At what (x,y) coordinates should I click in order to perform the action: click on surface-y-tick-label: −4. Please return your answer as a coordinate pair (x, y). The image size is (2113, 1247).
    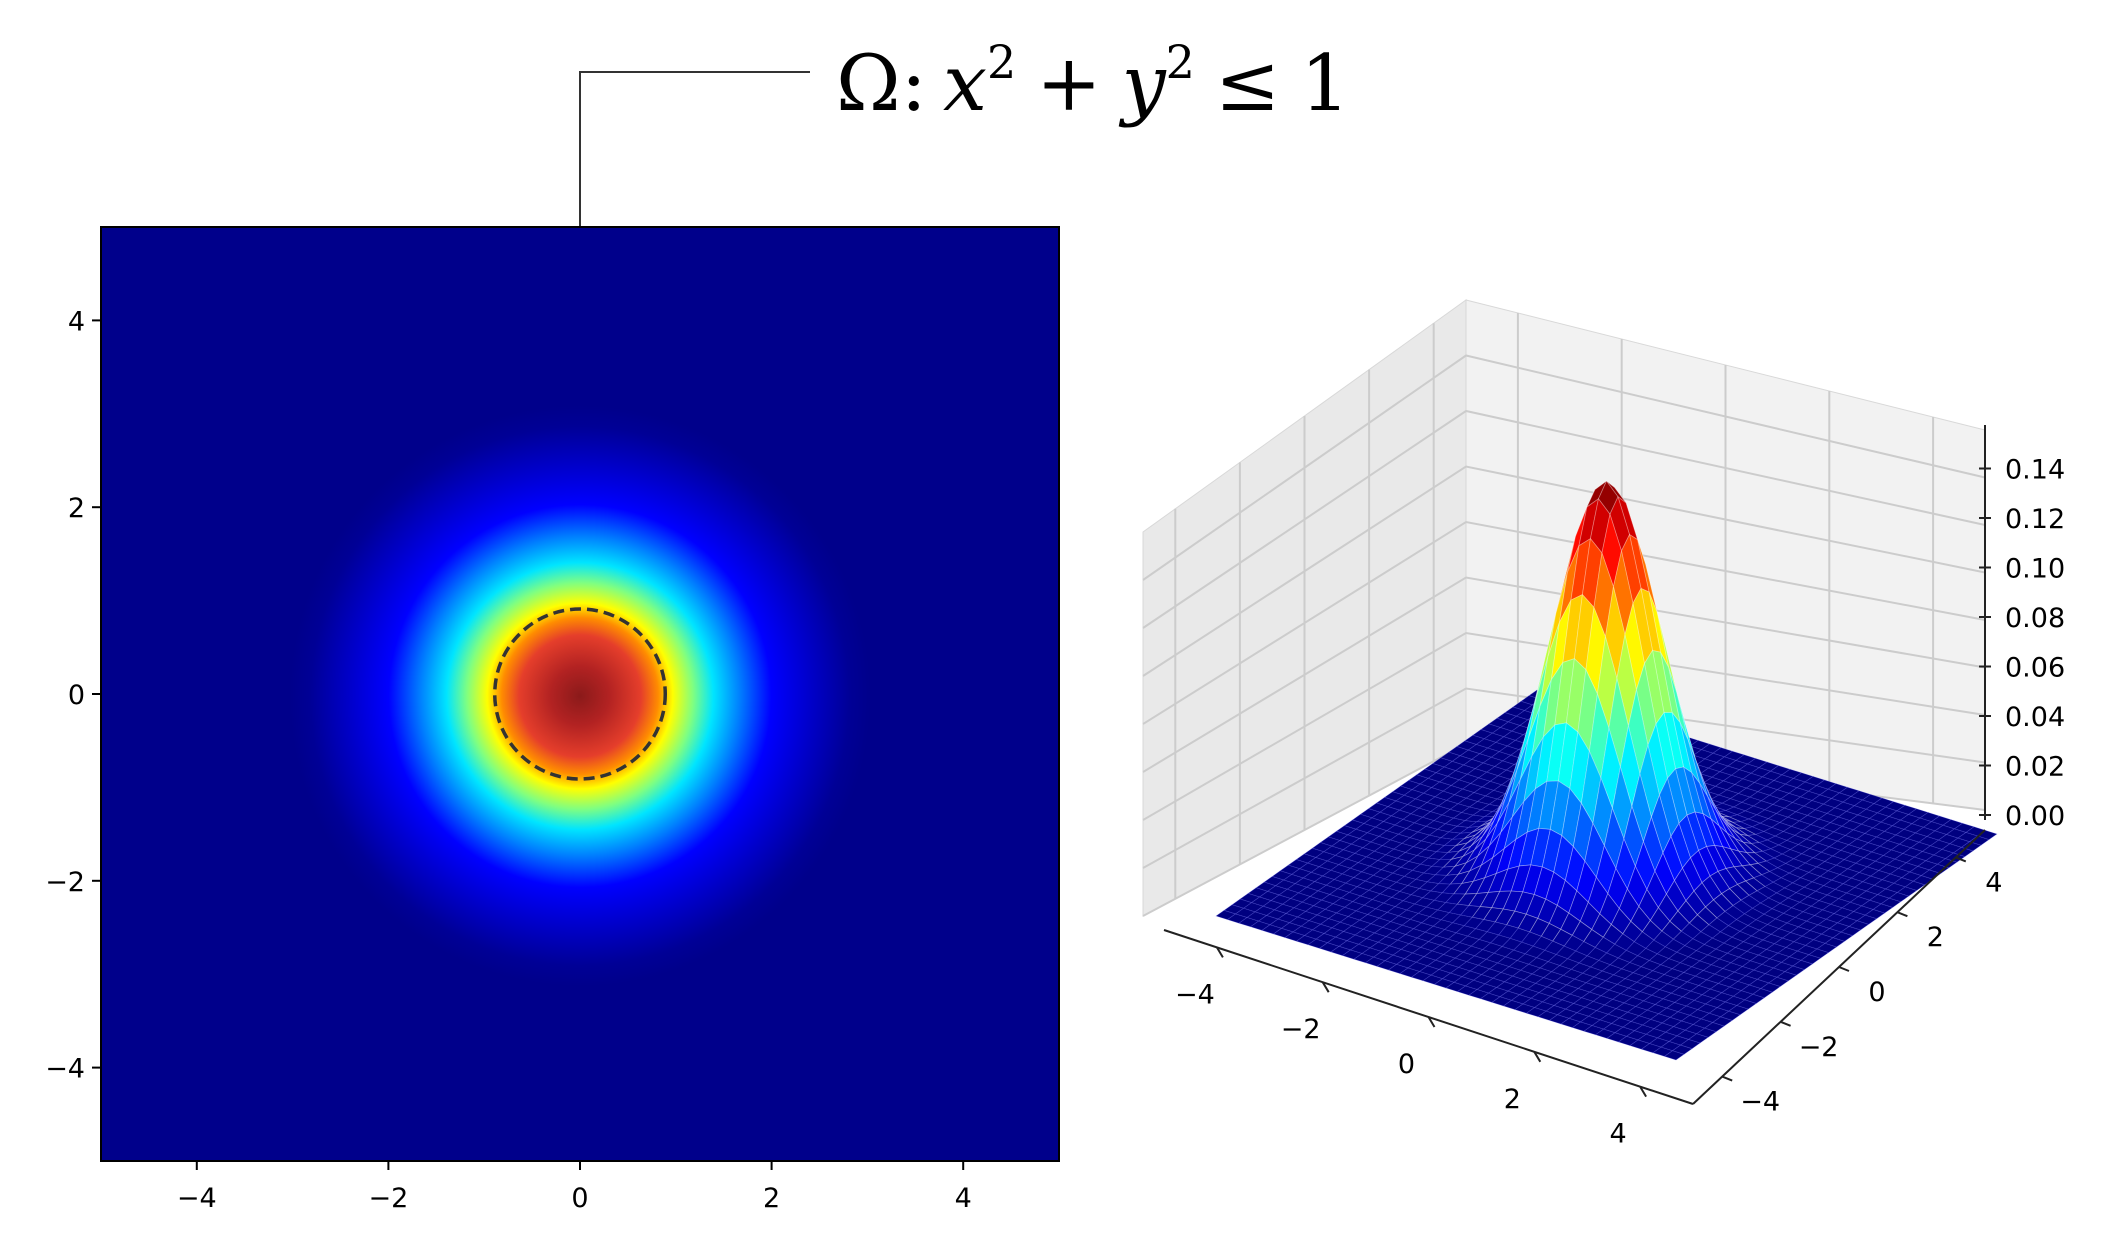
    Looking at the image, I should click on (1760, 1102).